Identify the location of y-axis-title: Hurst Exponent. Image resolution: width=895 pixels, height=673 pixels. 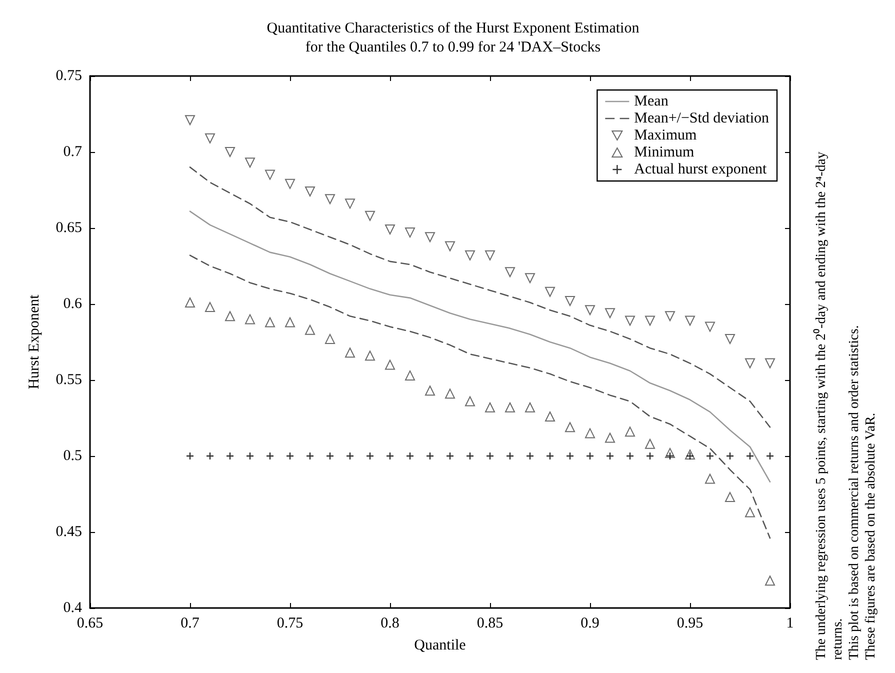
(34, 342).